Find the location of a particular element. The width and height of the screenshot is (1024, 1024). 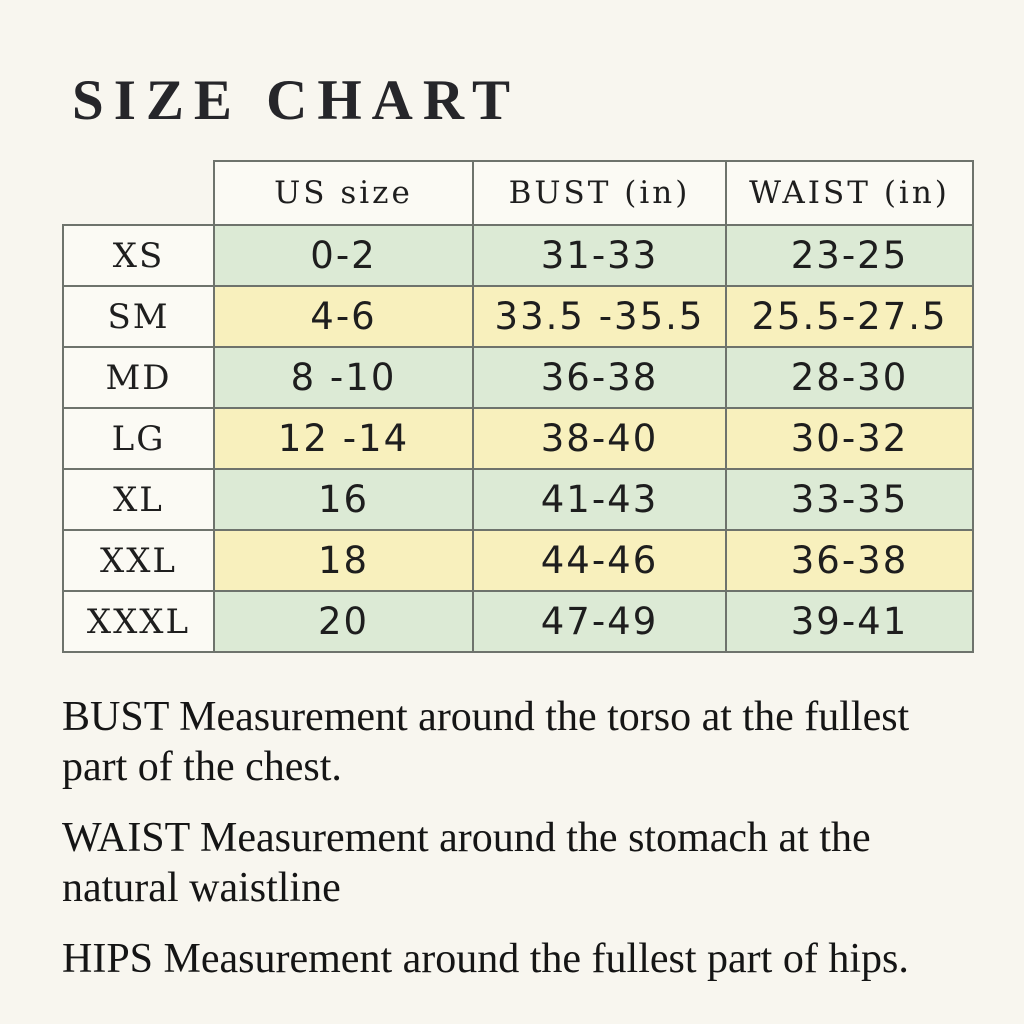

table-row-lg: LG 12 -14 38-40 30-32 is located at coordinates (518, 438).